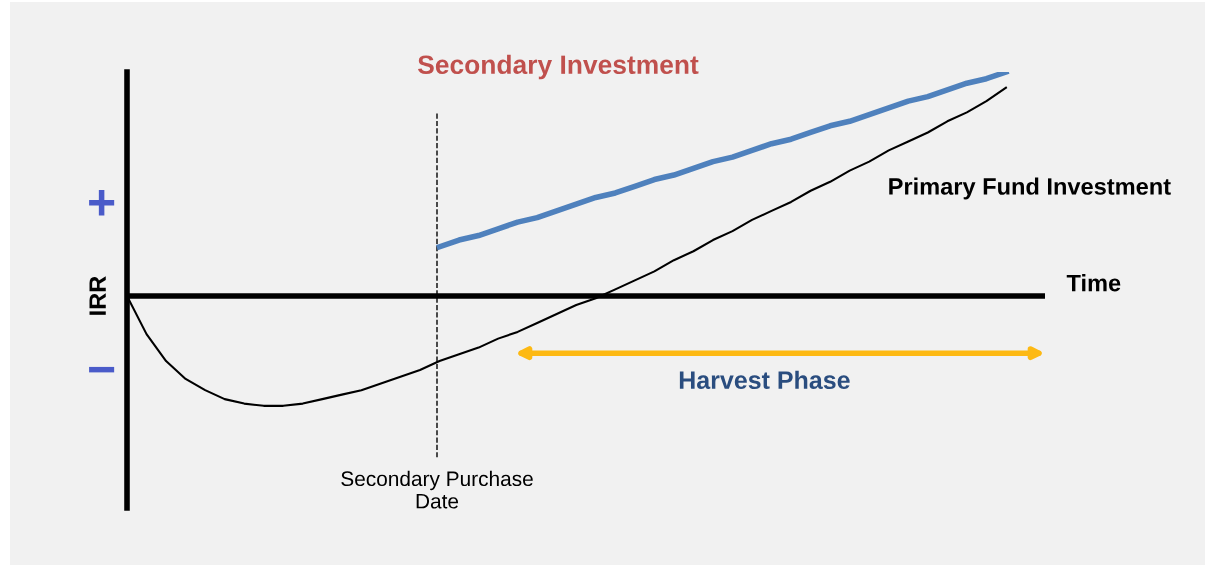 Image resolution: width=1212 pixels, height=567 pixels. Describe the element at coordinates (1093, 283) in the screenshot. I see `x-axis-title: Time` at that location.